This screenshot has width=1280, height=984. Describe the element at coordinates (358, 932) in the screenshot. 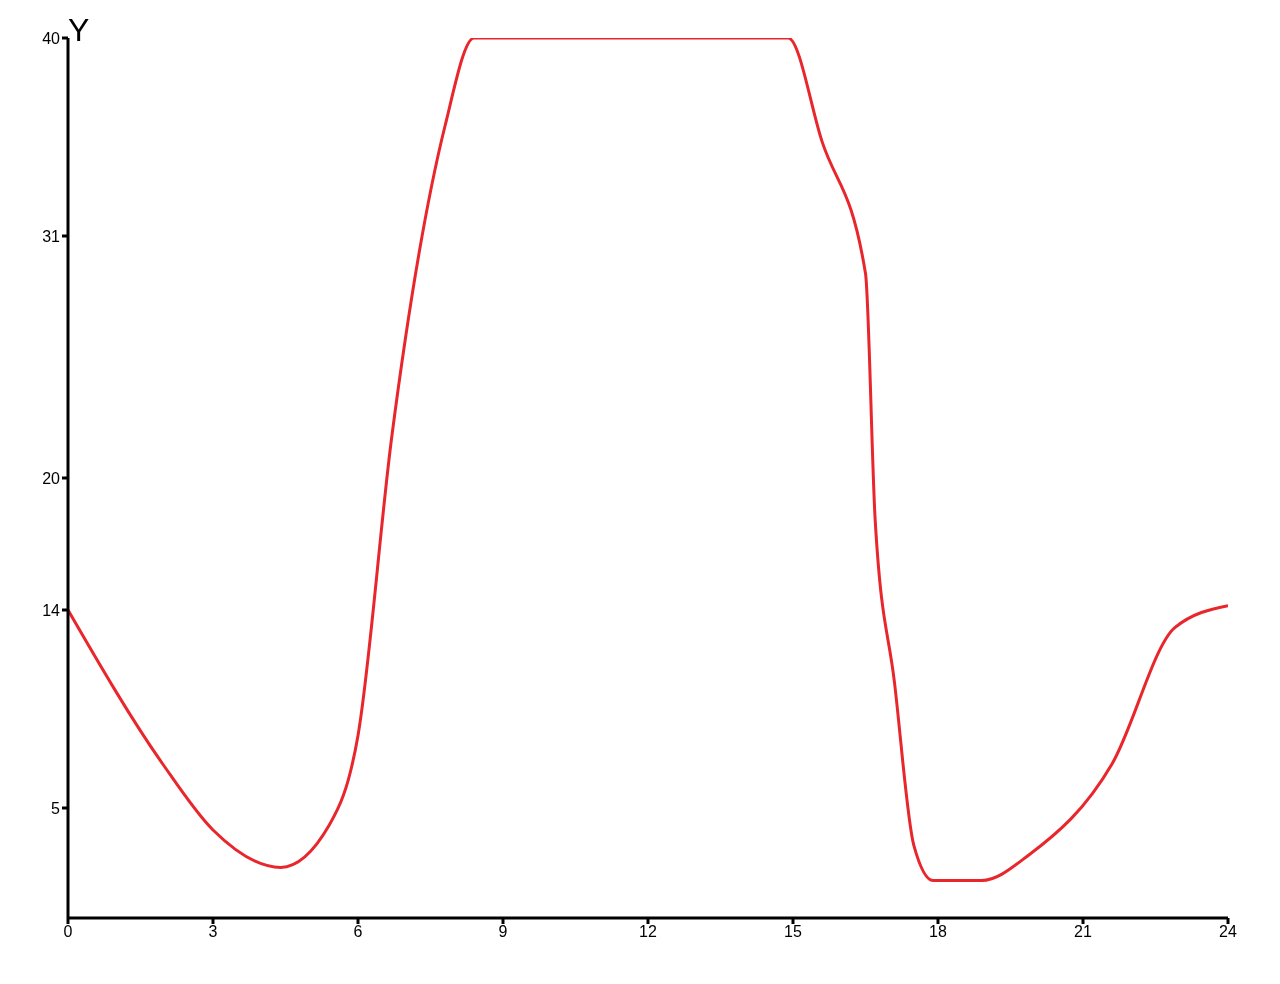

I see `x-tick-label: 6` at that location.